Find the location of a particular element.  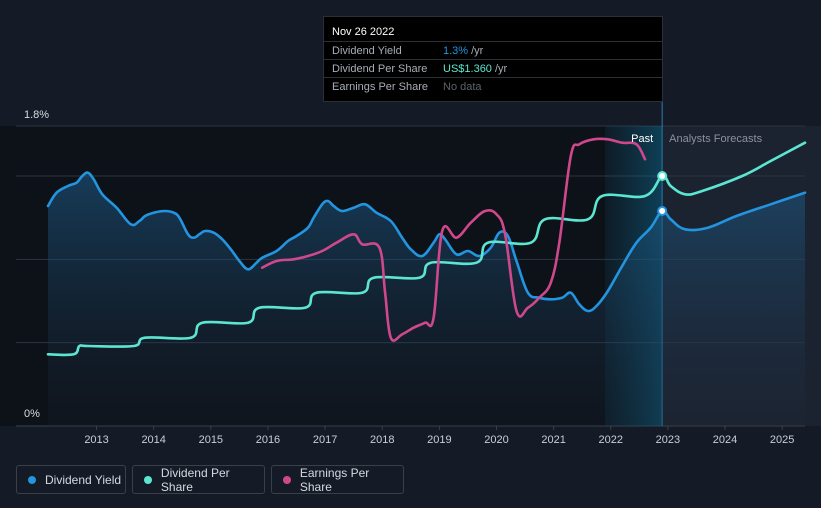

legend-label: Dividend Per Share is located at coordinates (195, 479).